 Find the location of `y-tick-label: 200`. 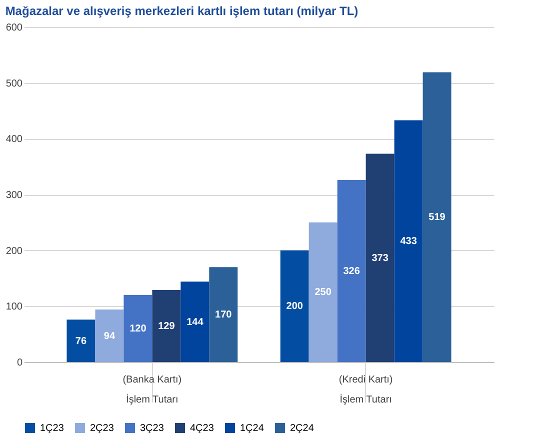

y-tick-label: 200 is located at coordinates (14, 251).